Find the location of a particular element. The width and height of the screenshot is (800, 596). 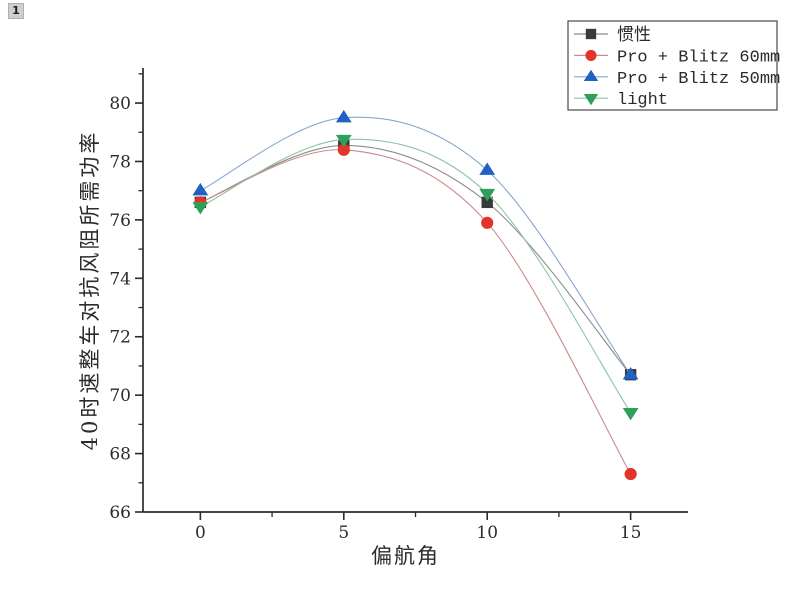

y-tick-label: 66 is located at coordinates (120, 513).